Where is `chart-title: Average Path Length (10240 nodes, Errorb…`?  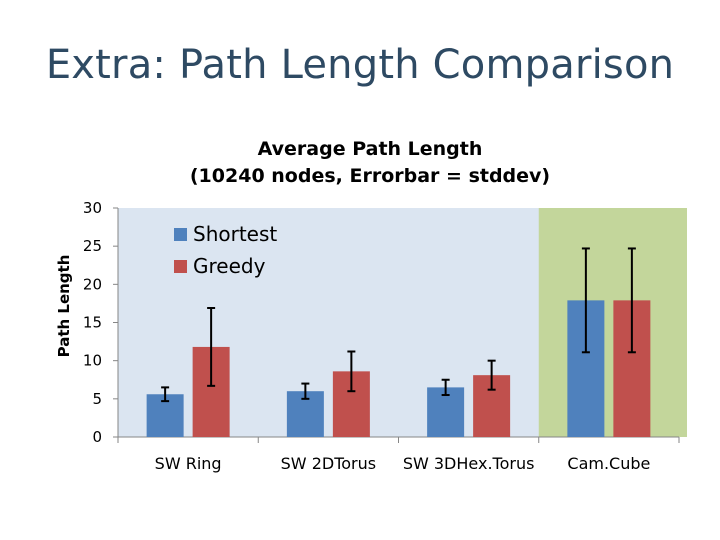 chart-title: Average Path Length (10240 nodes, Errorb… is located at coordinates (370, 163).